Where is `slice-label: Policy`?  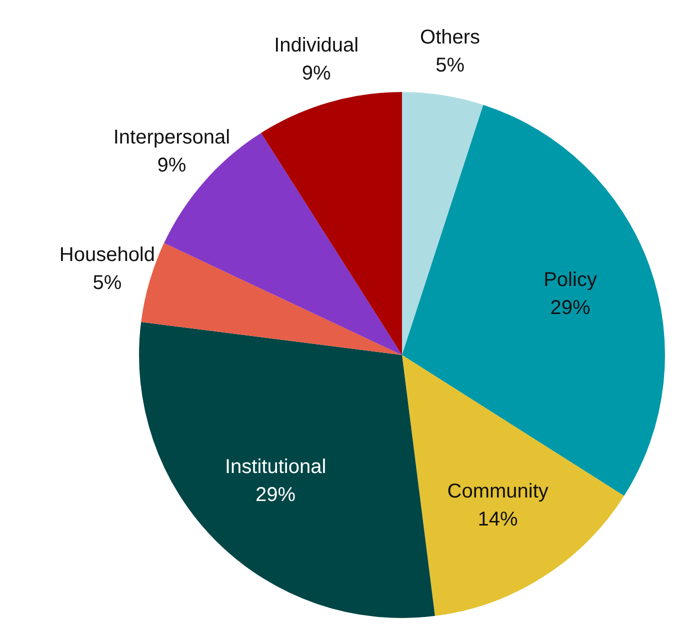 slice-label: Policy is located at coordinates (570, 279).